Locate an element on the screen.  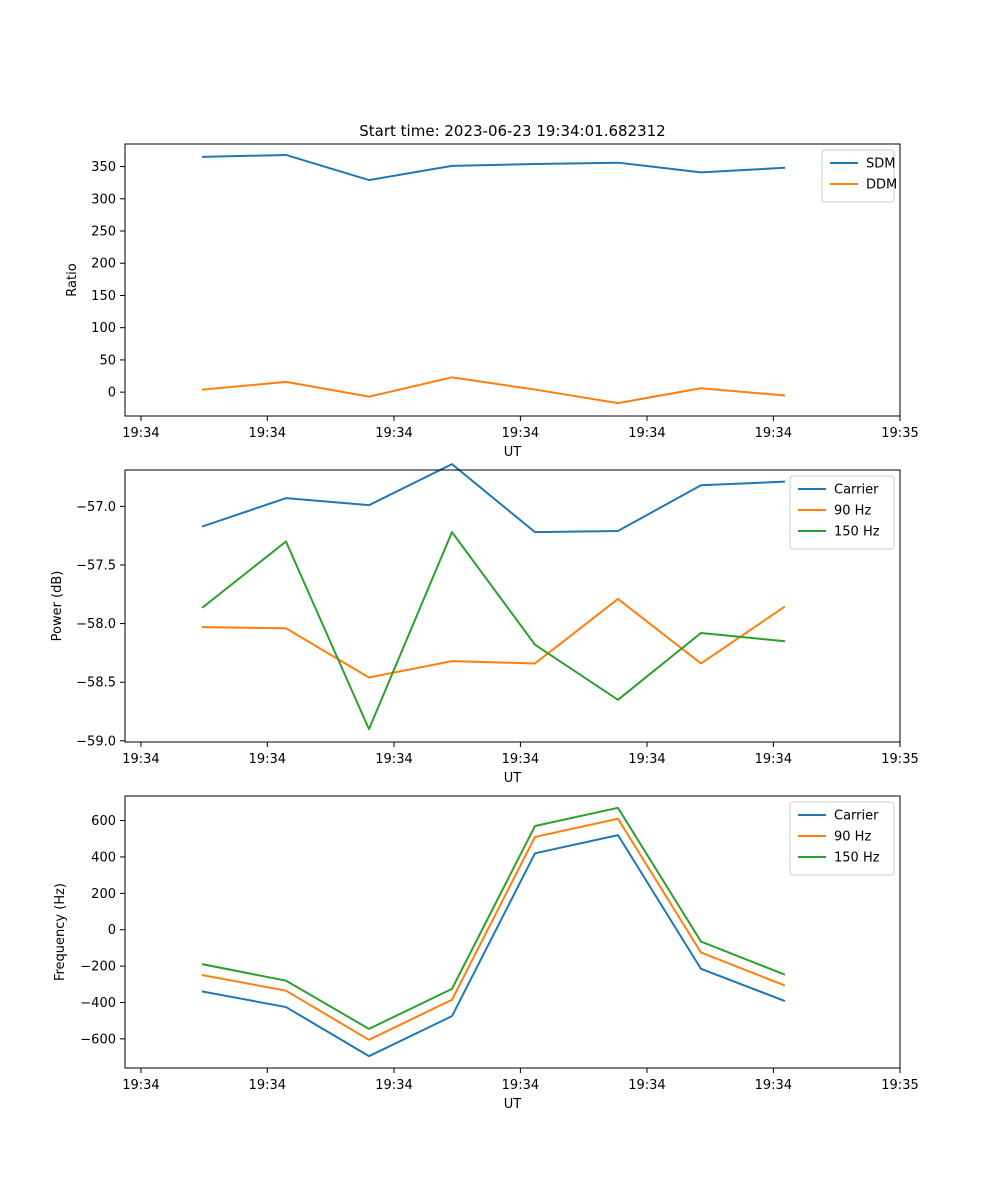
y-tick-label: −57.0 is located at coordinates (96, 507).